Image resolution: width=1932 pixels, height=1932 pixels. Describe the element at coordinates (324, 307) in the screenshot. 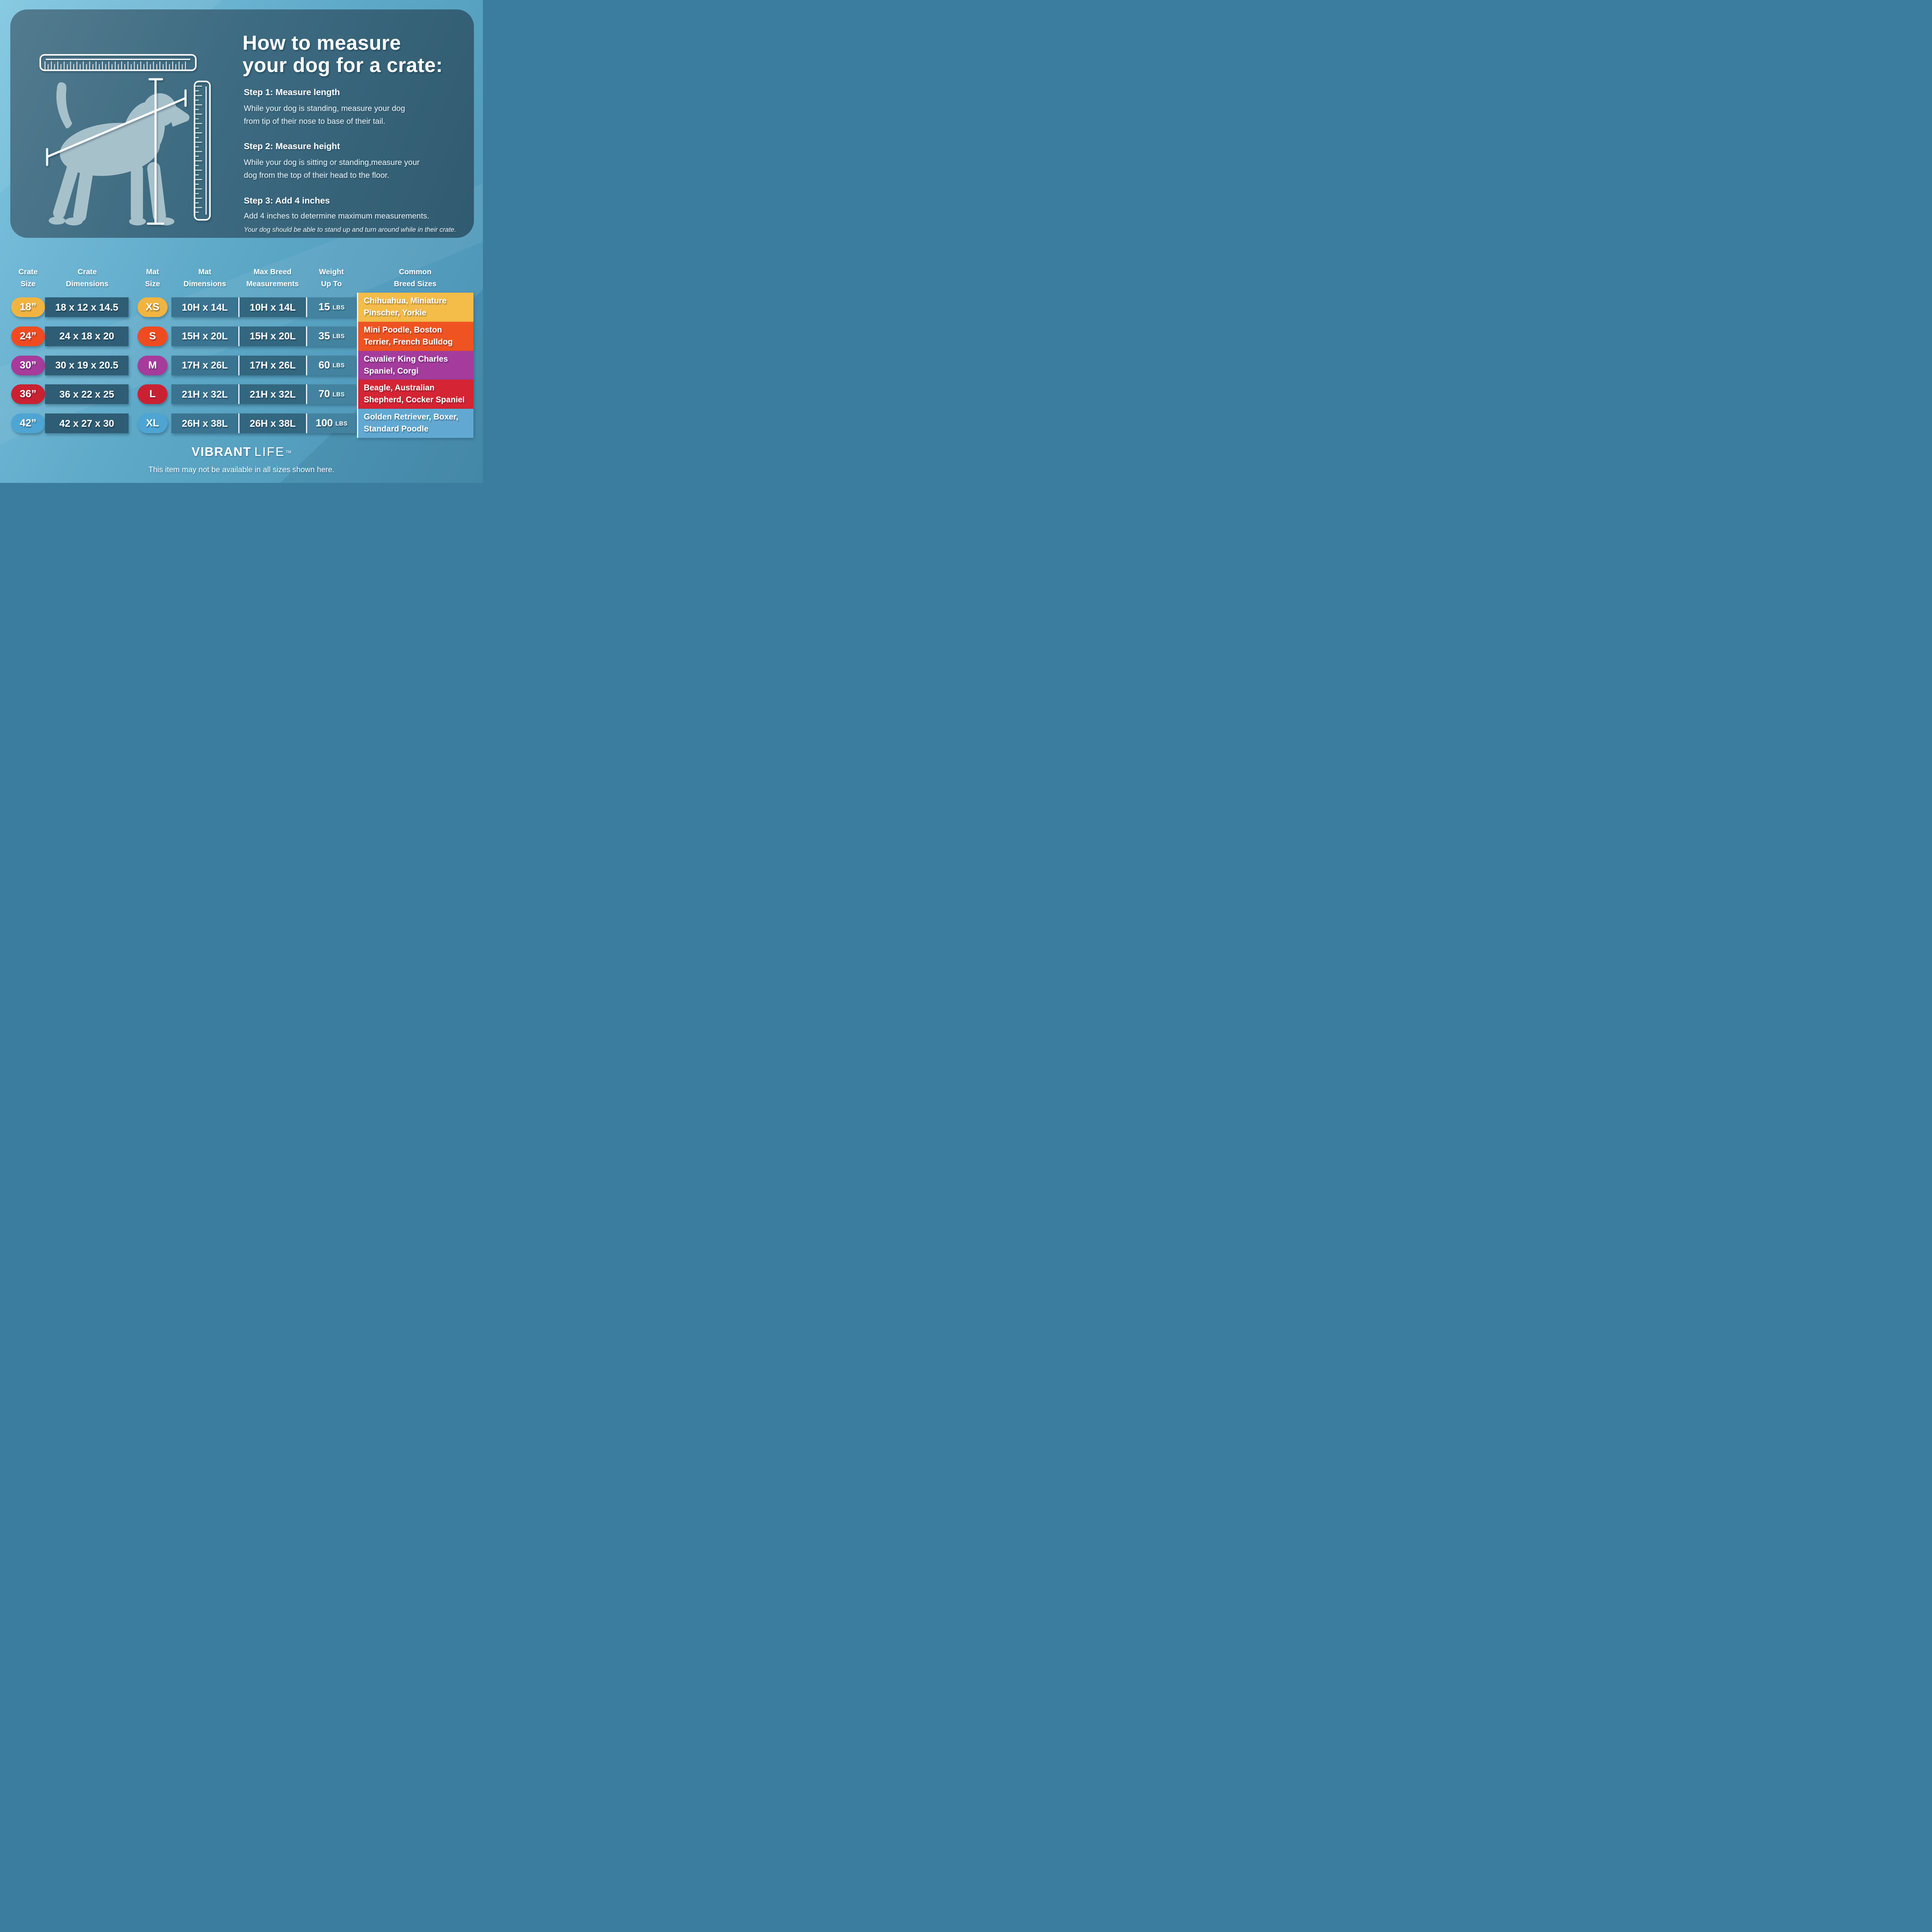

I see `weight-value: 15` at that location.